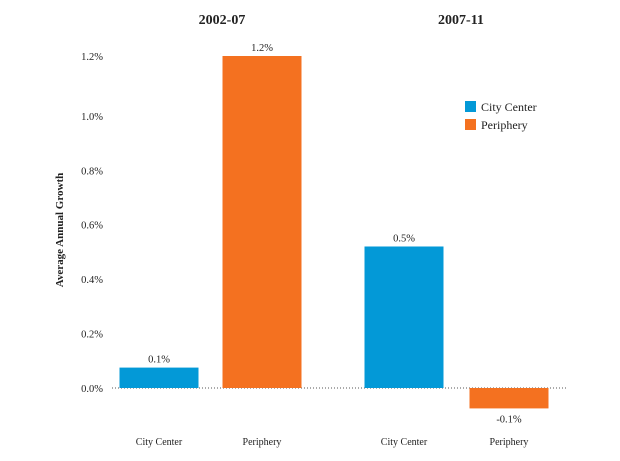 This screenshot has width=620, height=461. What do you see at coordinates (92, 171) in the screenshot?
I see `y-tick-label: 0.8%` at bounding box center [92, 171].